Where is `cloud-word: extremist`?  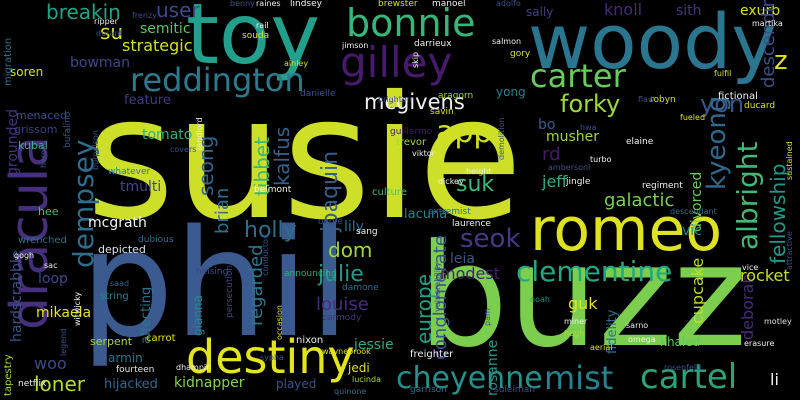
cloud-word: extremist is located at coordinates (449, 212).